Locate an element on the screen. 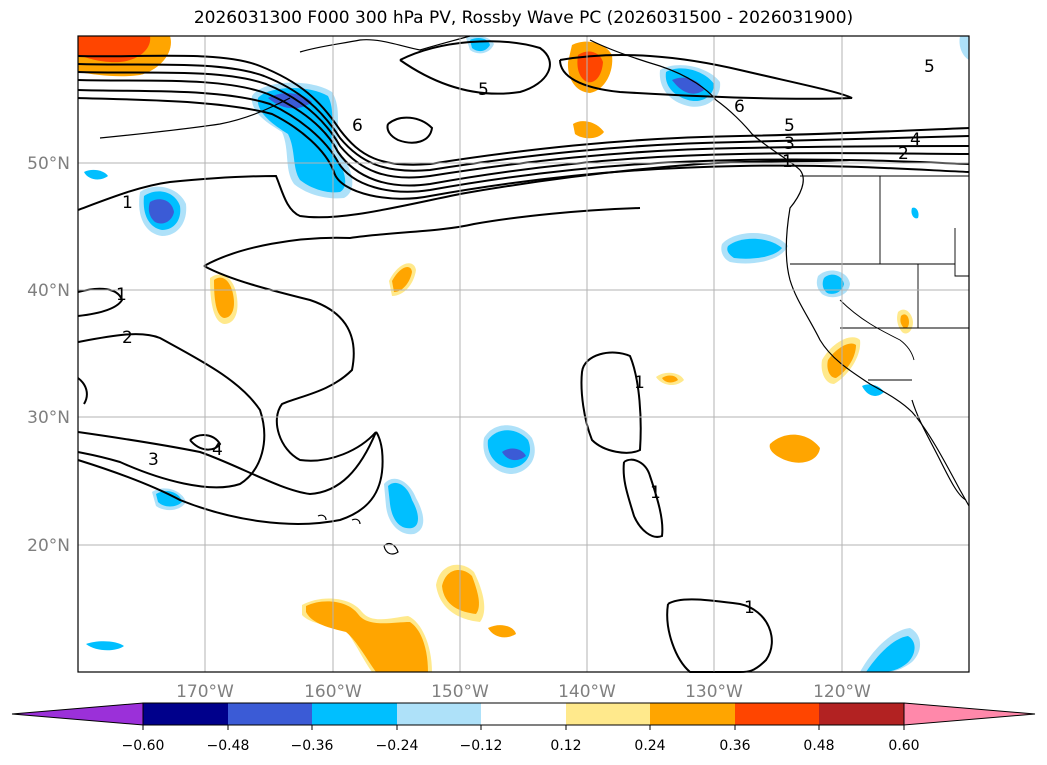 The width and height of the screenshot is (1047, 765). colorbar-high-extend is located at coordinates (969, 714).